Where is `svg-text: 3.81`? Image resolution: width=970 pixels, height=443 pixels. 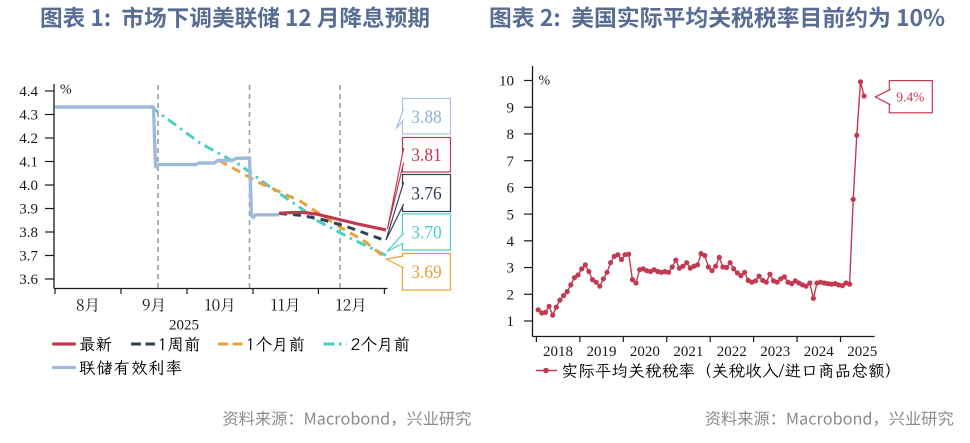 svg-text: 3.81 is located at coordinates (426, 155).